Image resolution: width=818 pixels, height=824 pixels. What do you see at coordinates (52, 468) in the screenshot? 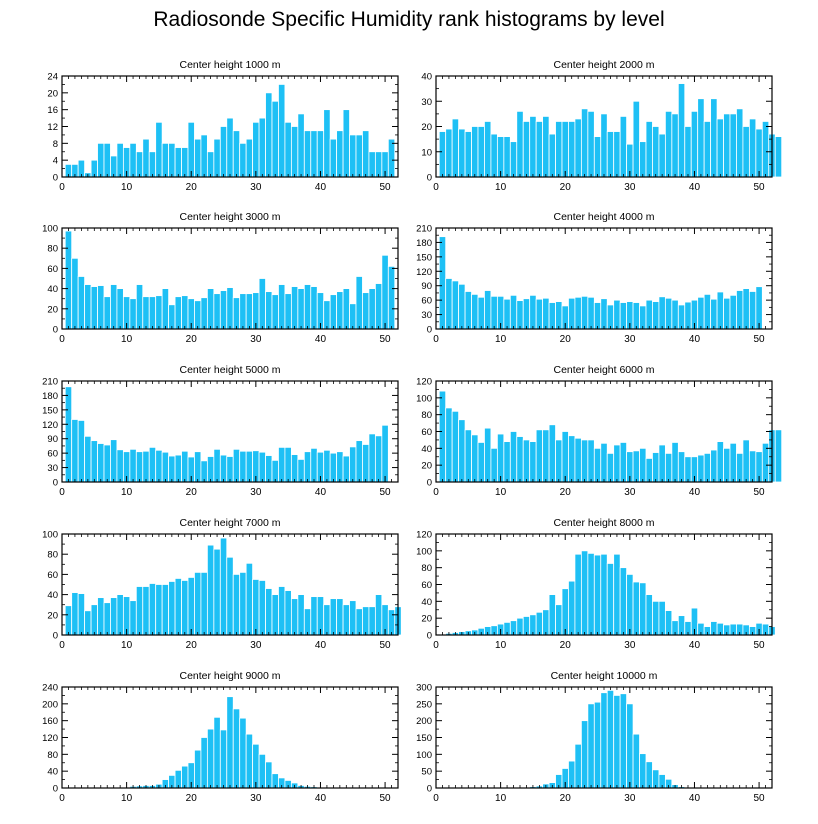
I see `y-tick-label: 30` at bounding box center [52, 468].